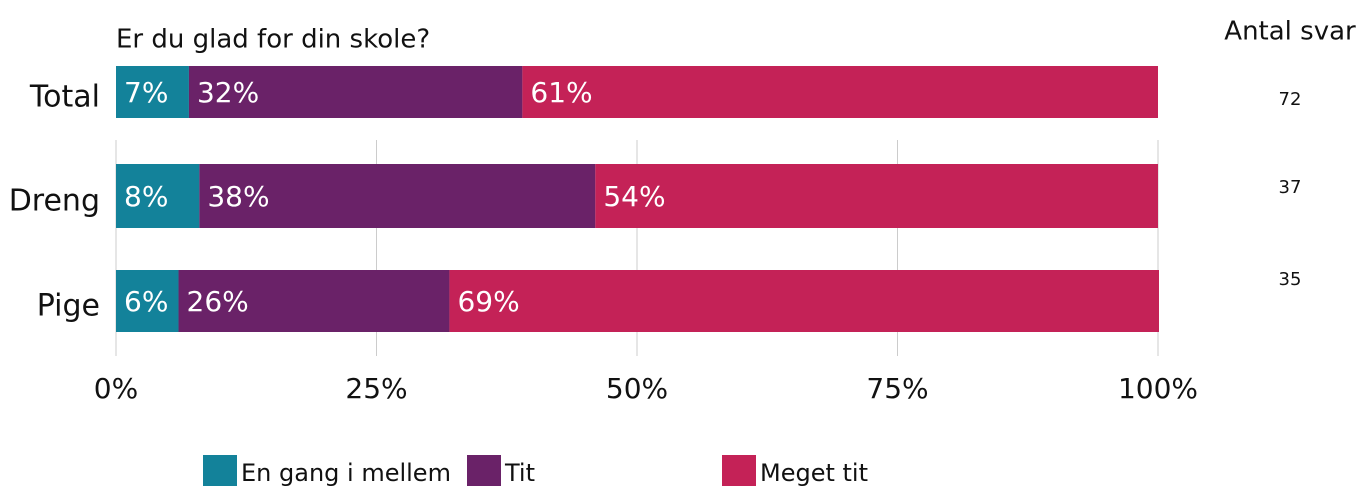 The height and width of the screenshot is (486, 1362). Describe the element at coordinates (488, 301) in the screenshot. I see `value-label: 69%` at that location.